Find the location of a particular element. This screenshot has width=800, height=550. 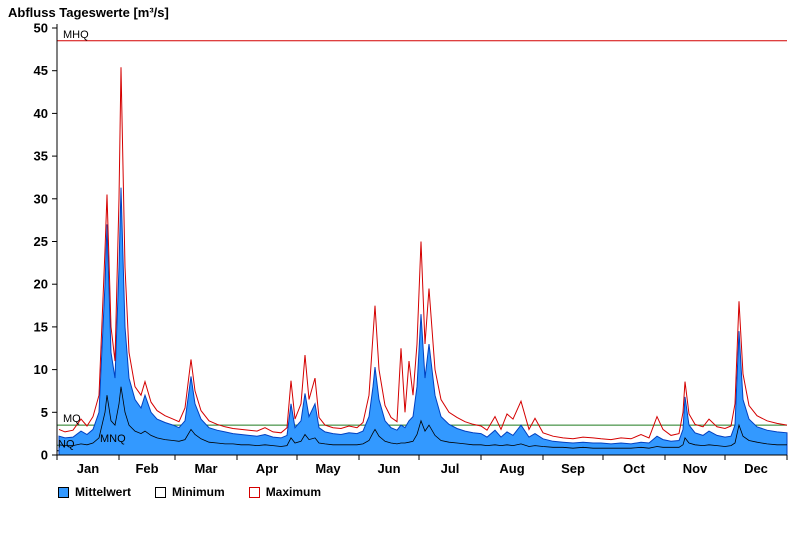

y-tick-label: 35 is located at coordinates (41, 156).